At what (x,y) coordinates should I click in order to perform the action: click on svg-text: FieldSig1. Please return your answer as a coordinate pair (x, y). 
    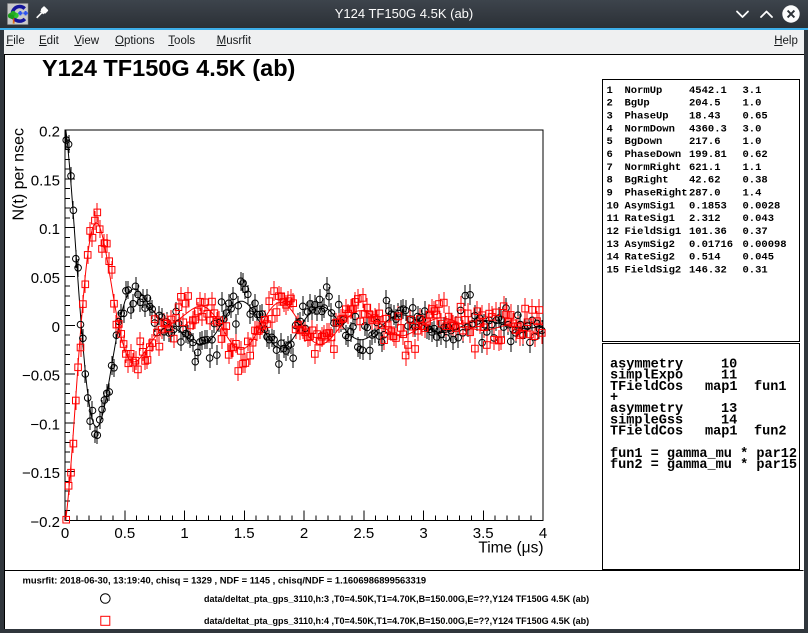
    Looking at the image, I should click on (653, 232).